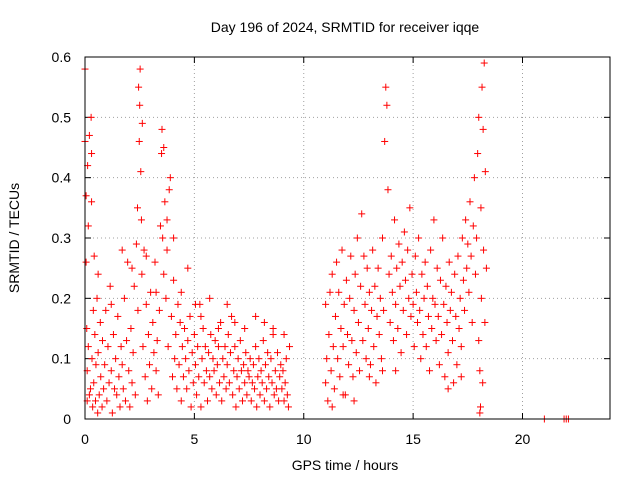 The height and width of the screenshot is (480, 640). What do you see at coordinates (62, 238) in the screenshot?
I see `y-tick-labels: 0 0.1 0.2 0.3 0.4 0.5 0.6` at bounding box center [62, 238].